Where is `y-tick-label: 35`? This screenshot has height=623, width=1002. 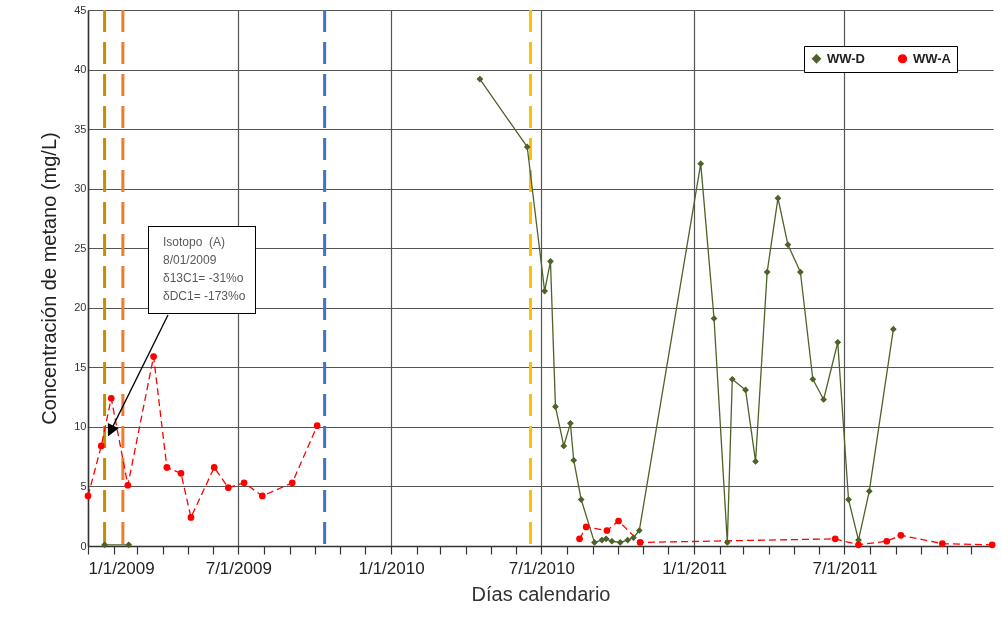
y-tick-label: 35 is located at coordinates (80, 128).